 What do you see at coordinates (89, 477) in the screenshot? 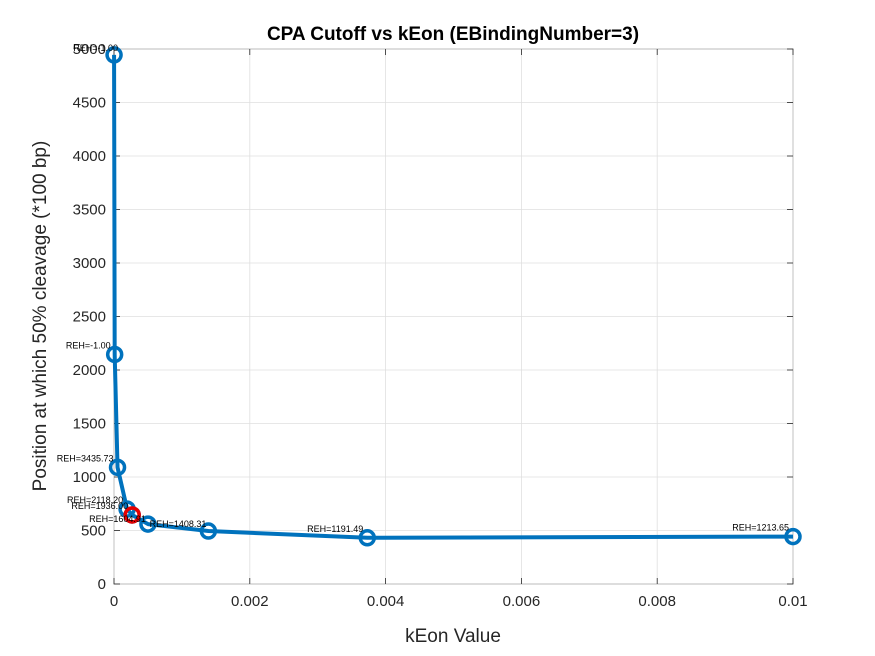
I see `y-tick-label: 1000` at bounding box center [89, 477].